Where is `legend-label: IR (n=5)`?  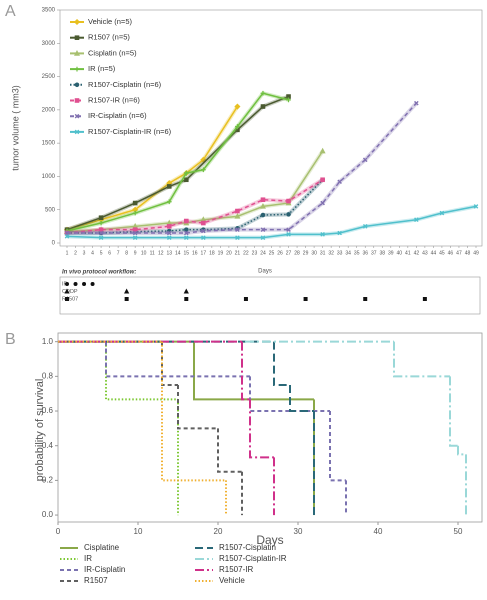
legend-label: IR (n=5) is located at coordinates (102, 68).